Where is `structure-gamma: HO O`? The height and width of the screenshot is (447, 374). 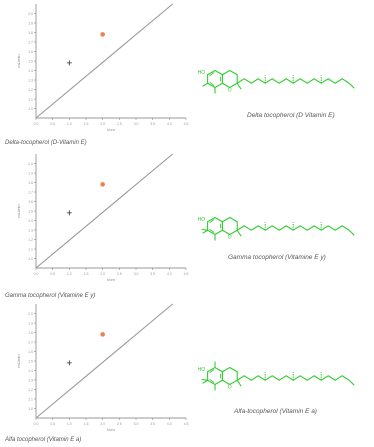 structure-gamma: HO O is located at coordinates (280, 227).